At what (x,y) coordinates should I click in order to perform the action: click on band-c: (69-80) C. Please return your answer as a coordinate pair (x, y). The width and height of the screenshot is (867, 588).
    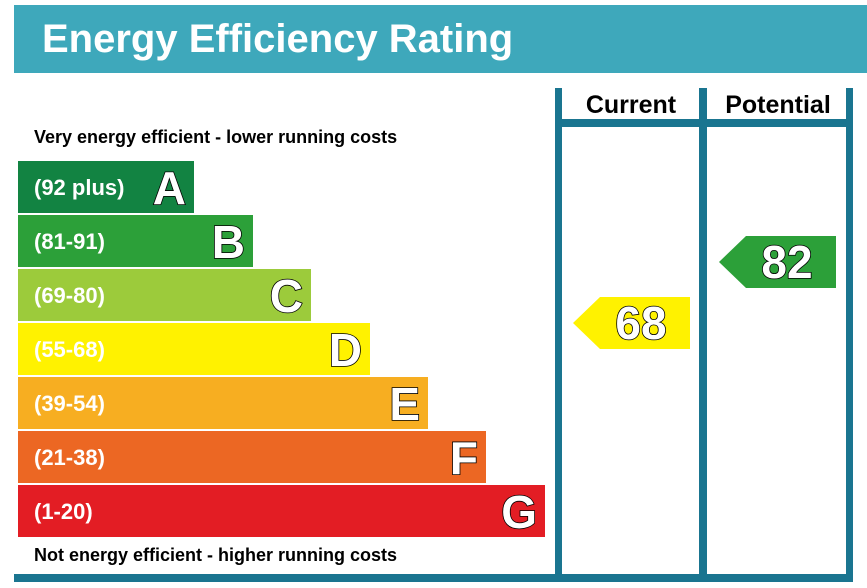
    Looking at the image, I should click on (164, 296).